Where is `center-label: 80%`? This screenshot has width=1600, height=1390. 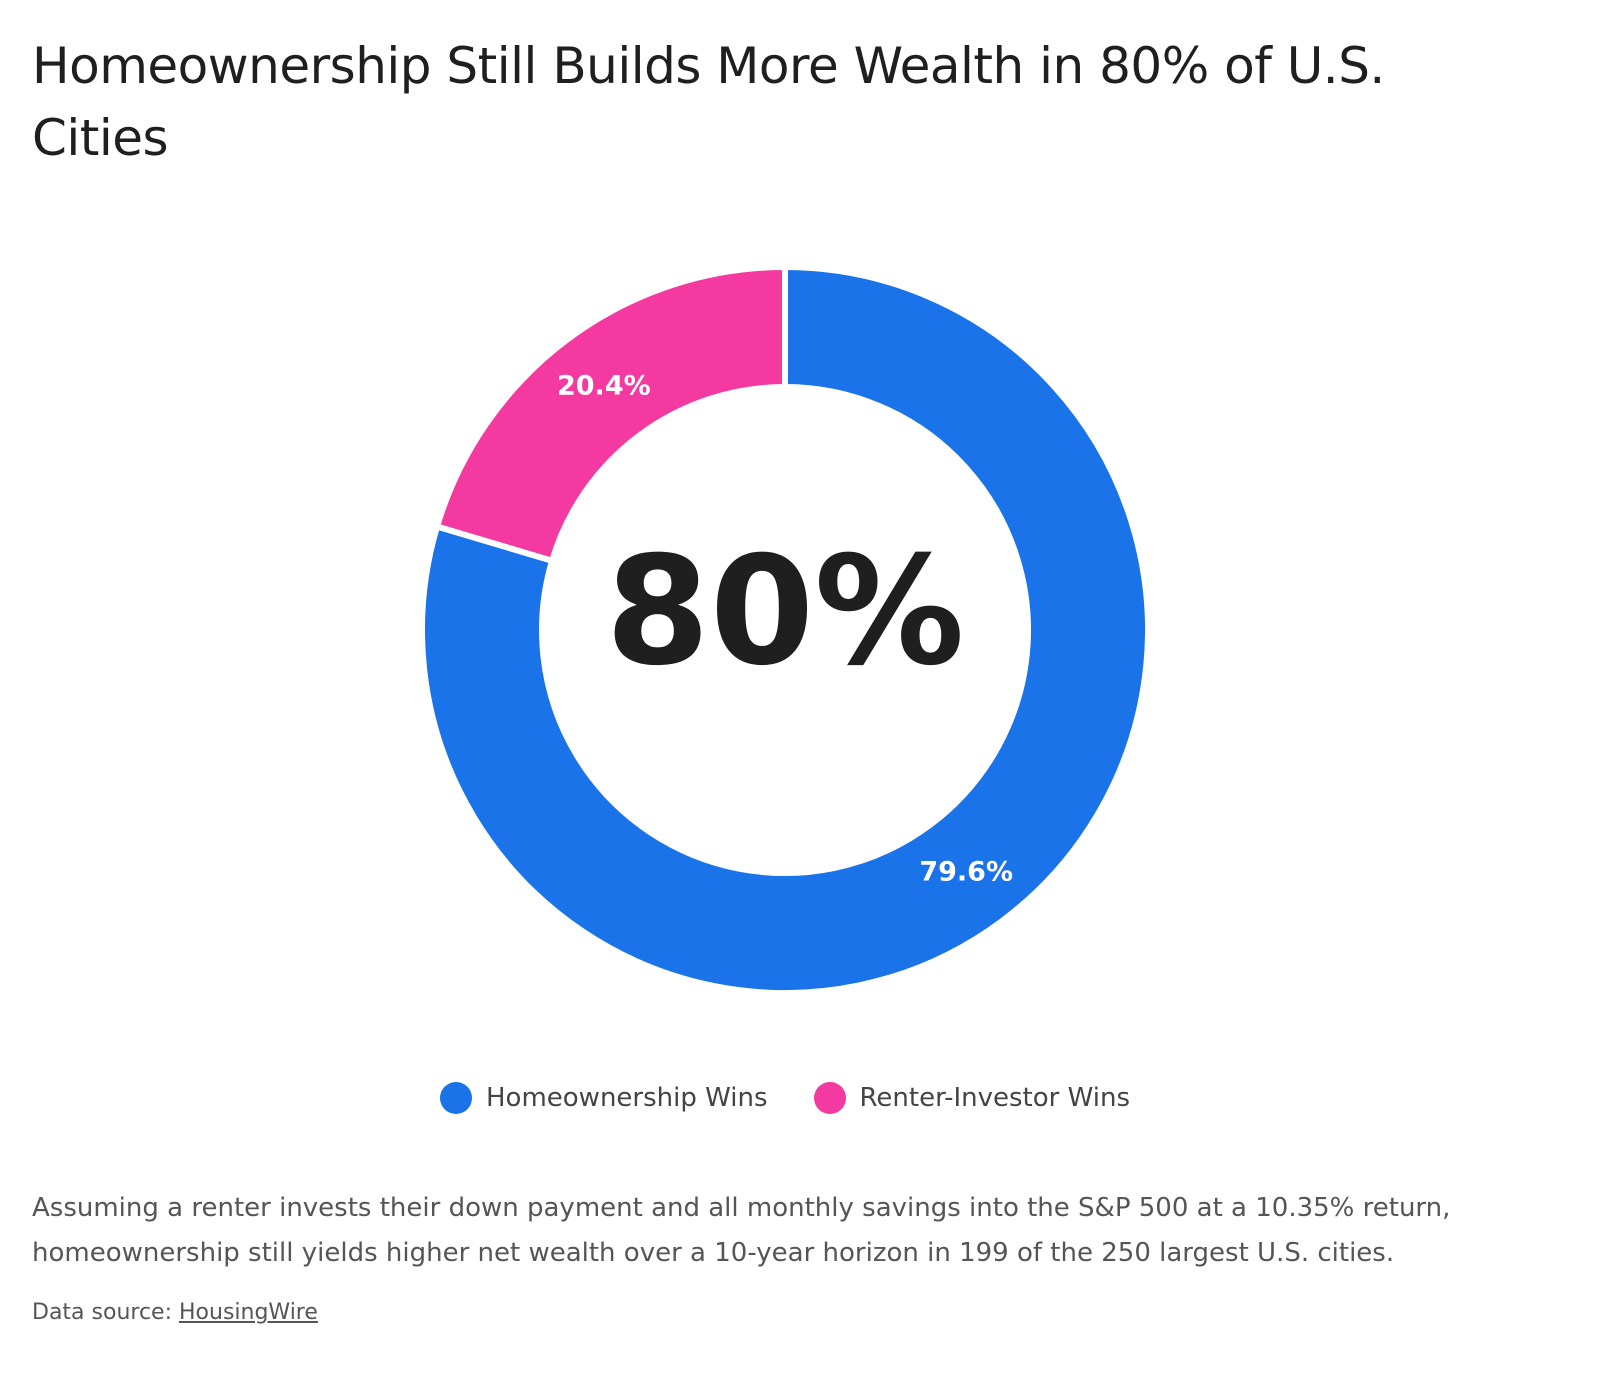
center-label: 80% is located at coordinates (784, 612).